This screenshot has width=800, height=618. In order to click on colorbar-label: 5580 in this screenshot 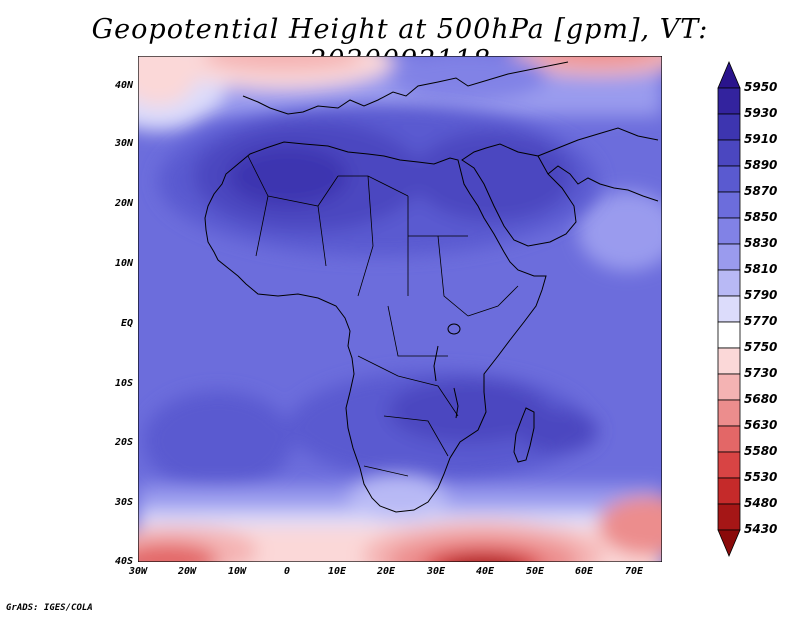, I will do `click(761, 451)`.